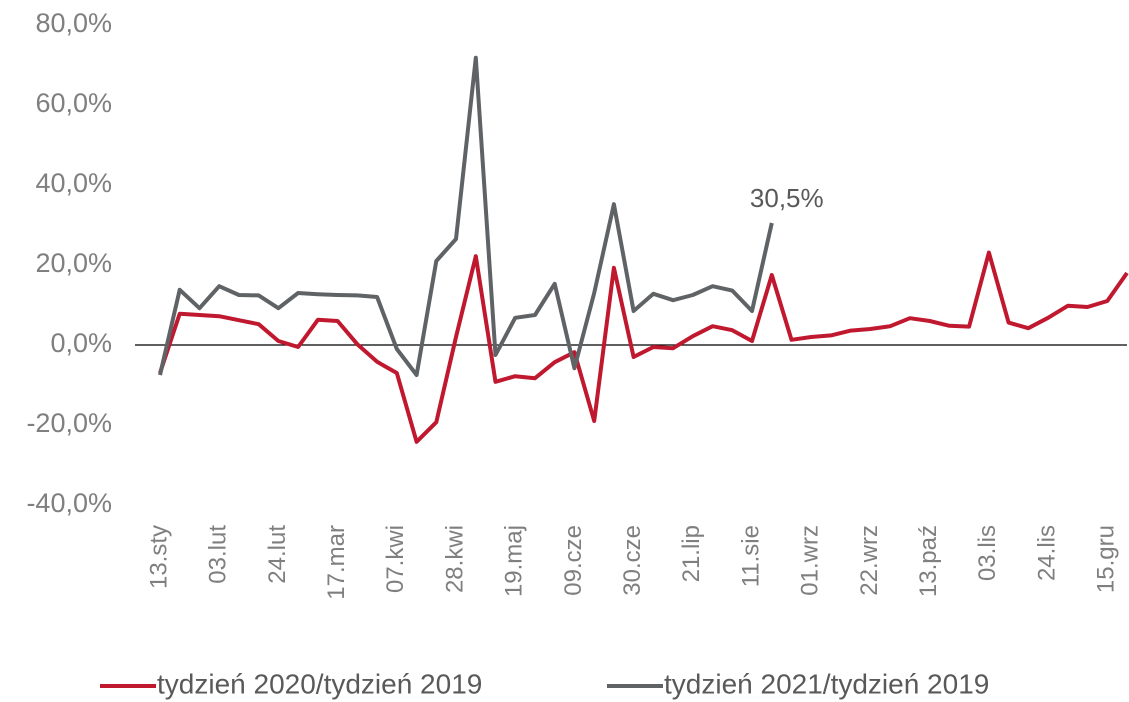 The width and height of the screenshot is (1129, 702). What do you see at coordinates (928, 561) in the screenshot?
I see `x-tick-label: 13.paź` at bounding box center [928, 561].